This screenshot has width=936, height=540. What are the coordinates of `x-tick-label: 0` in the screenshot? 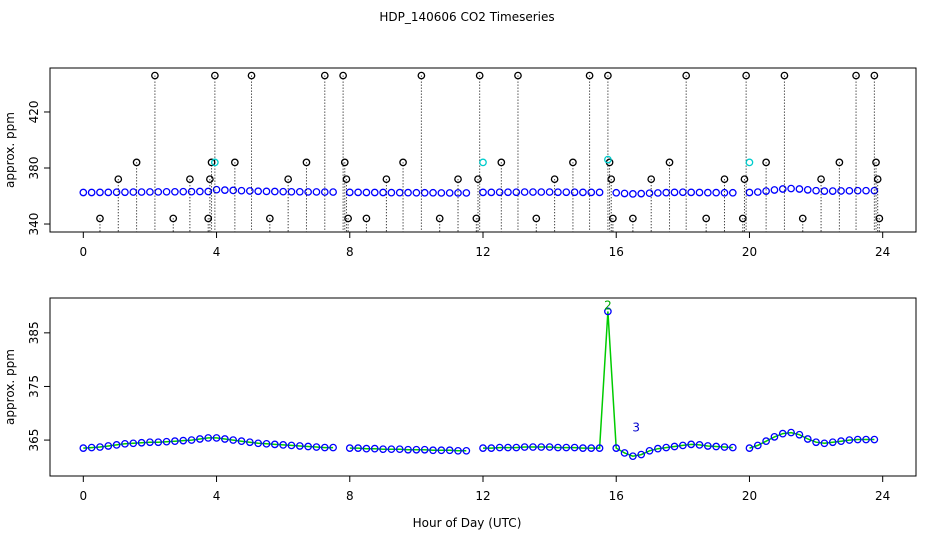 It's located at (83, 252).